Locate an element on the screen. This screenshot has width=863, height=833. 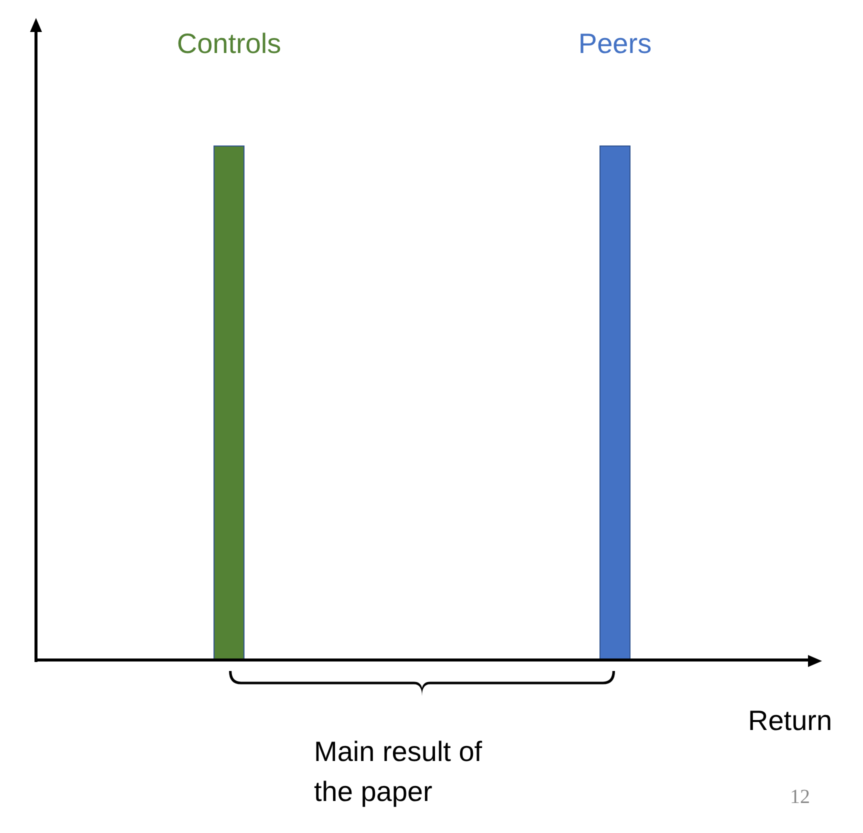
x-tick-label: Controls is located at coordinates (229, 43).